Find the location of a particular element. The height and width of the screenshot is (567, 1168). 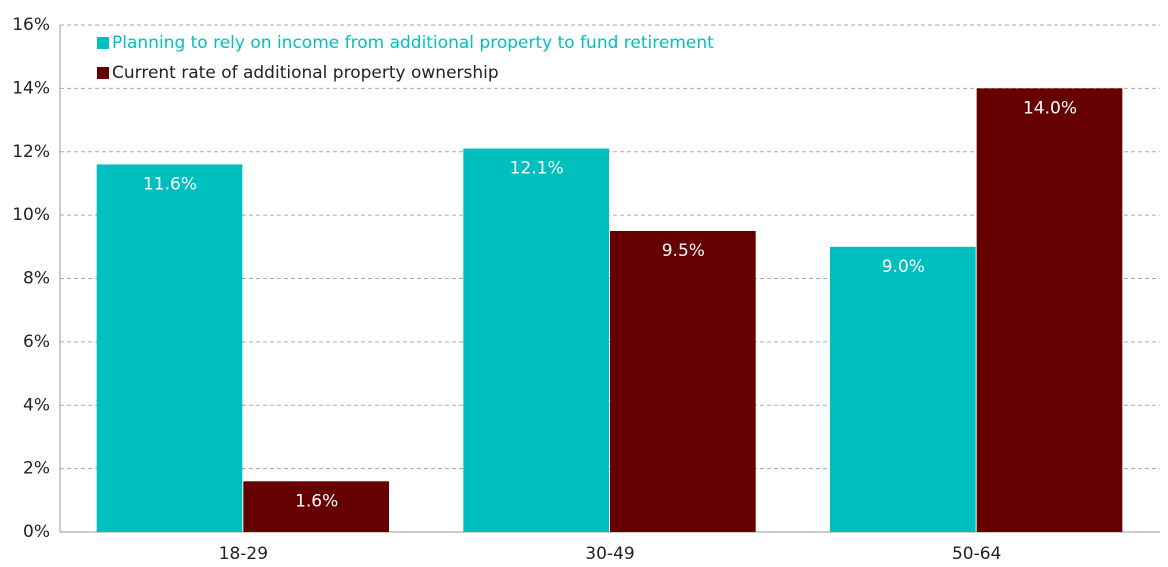

value-label: 1.6% is located at coordinates (316, 501).